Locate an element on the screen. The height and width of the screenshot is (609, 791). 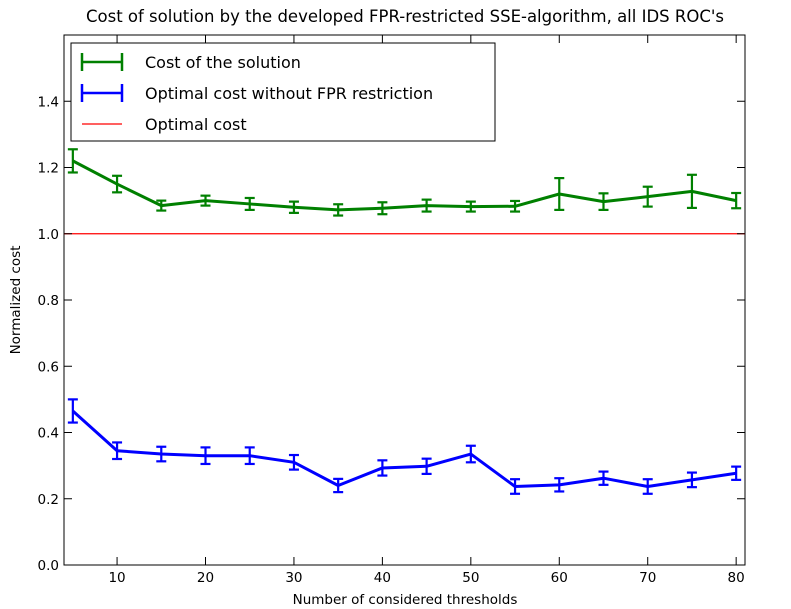
x-tick-label: 30 is located at coordinates (293, 578).